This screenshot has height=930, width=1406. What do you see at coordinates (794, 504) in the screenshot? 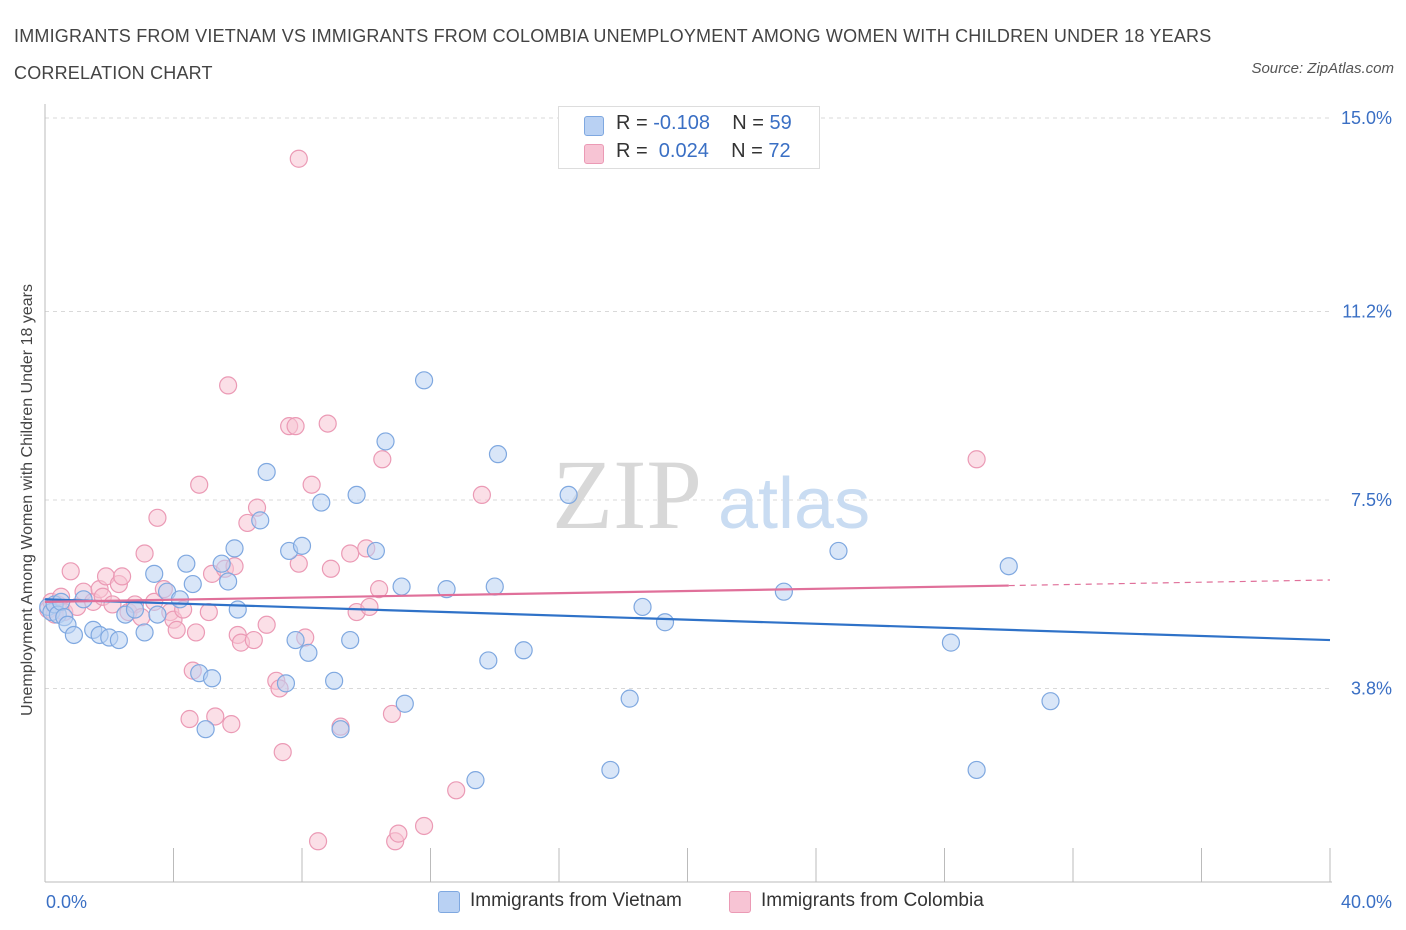
I see `watermark-atlas: atlas` at bounding box center [794, 504].